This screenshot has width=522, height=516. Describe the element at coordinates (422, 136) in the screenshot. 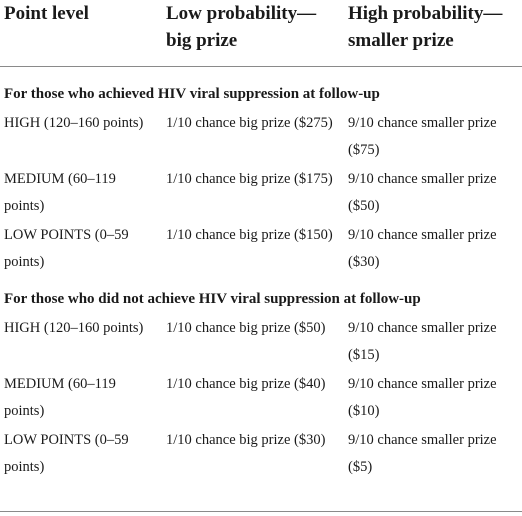

I see `cell-high-probability: 9/10 chance smaller prize ($75)` at that location.